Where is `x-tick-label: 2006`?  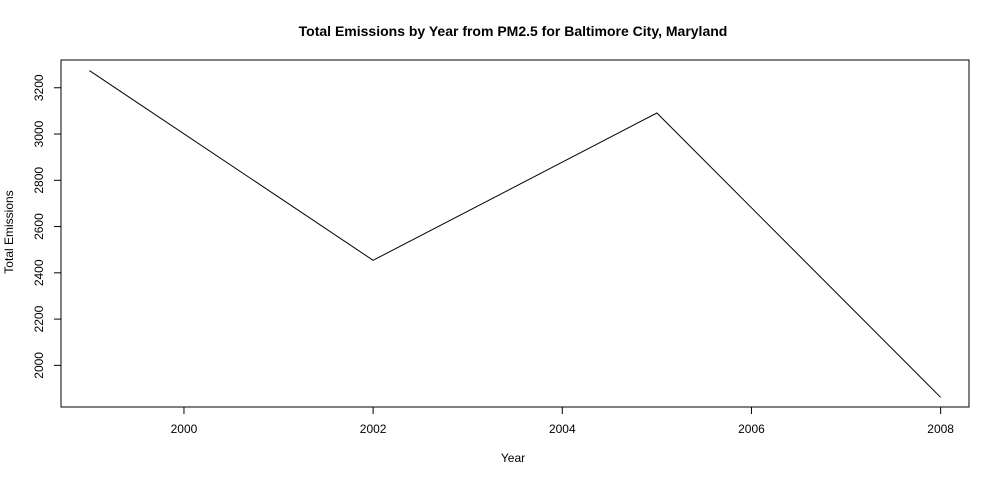 x-tick-label: 2006 is located at coordinates (751, 429).